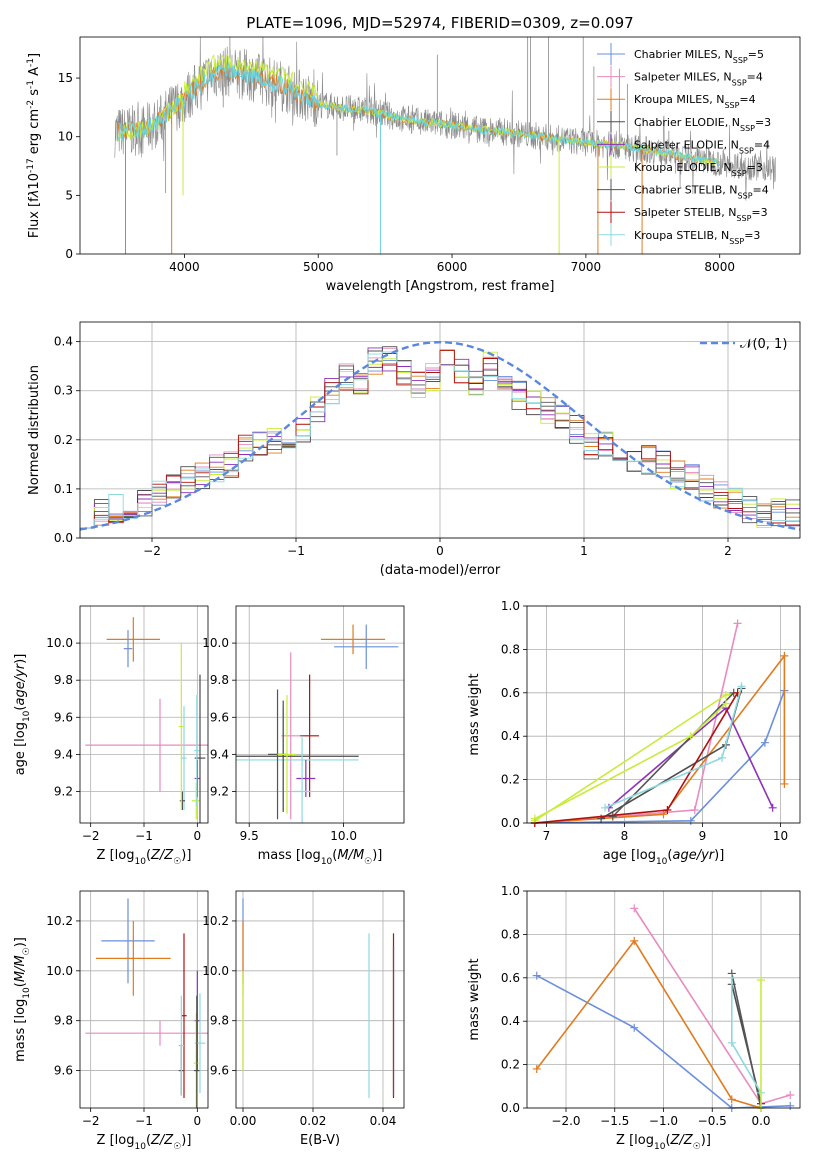 This screenshot has height=1170, width=819. I want to click on mass_weight_vs_Z-lines, so click(663, 1008).